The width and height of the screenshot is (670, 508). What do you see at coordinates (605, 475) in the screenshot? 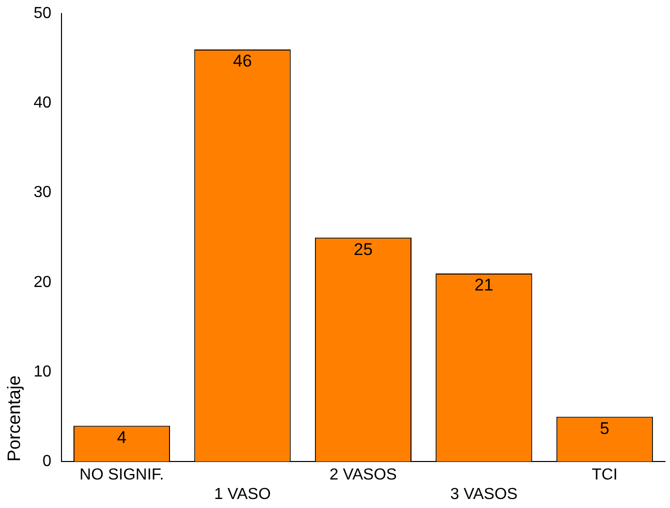
I see `x-tick-label: TCI` at bounding box center [605, 475].